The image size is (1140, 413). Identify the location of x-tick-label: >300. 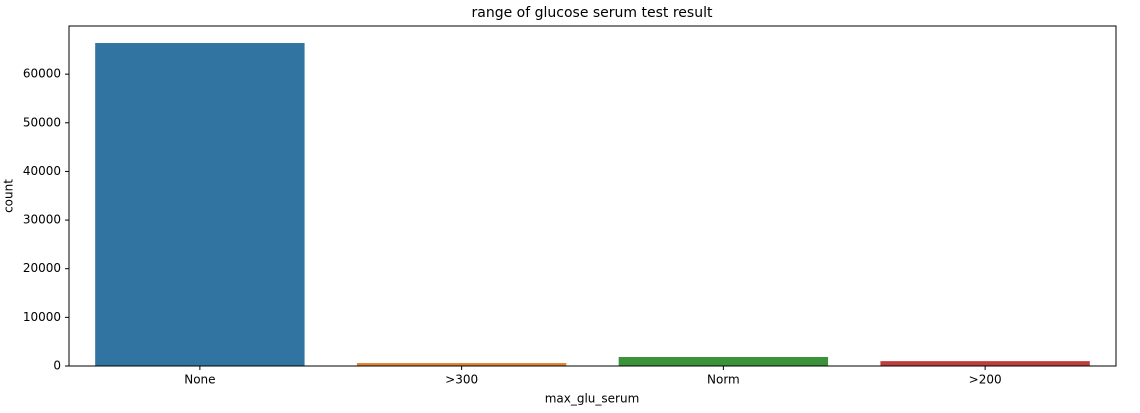
(461, 380).